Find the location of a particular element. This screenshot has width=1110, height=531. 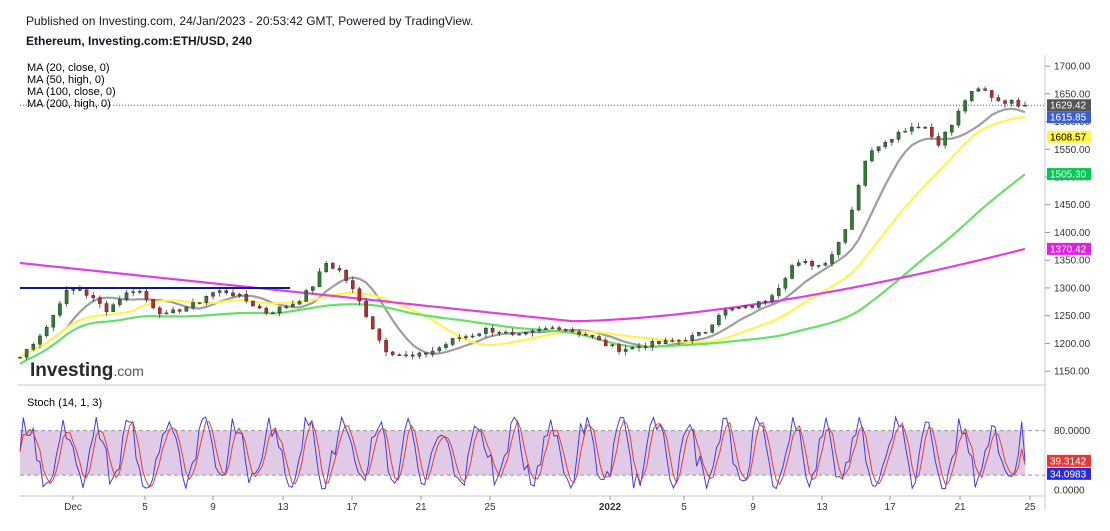

stoch-k-label: 39.3142 is located at coordinates (1068, 461).